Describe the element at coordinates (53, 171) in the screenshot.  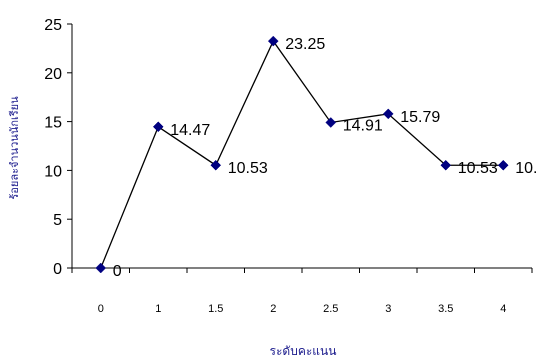
I see `y-tick-label: 10` at that location.